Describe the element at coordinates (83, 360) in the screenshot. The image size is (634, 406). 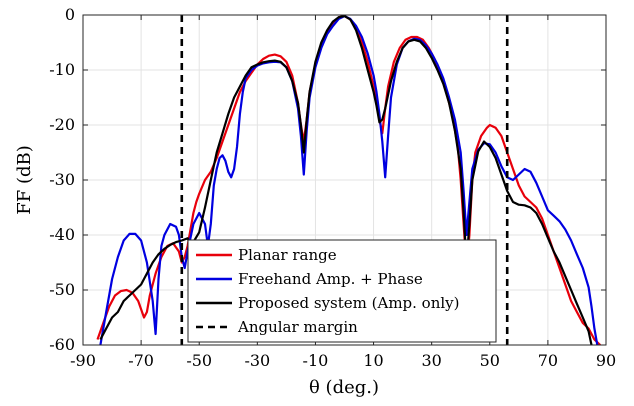
I see `x-tick-label: -90` at that location.